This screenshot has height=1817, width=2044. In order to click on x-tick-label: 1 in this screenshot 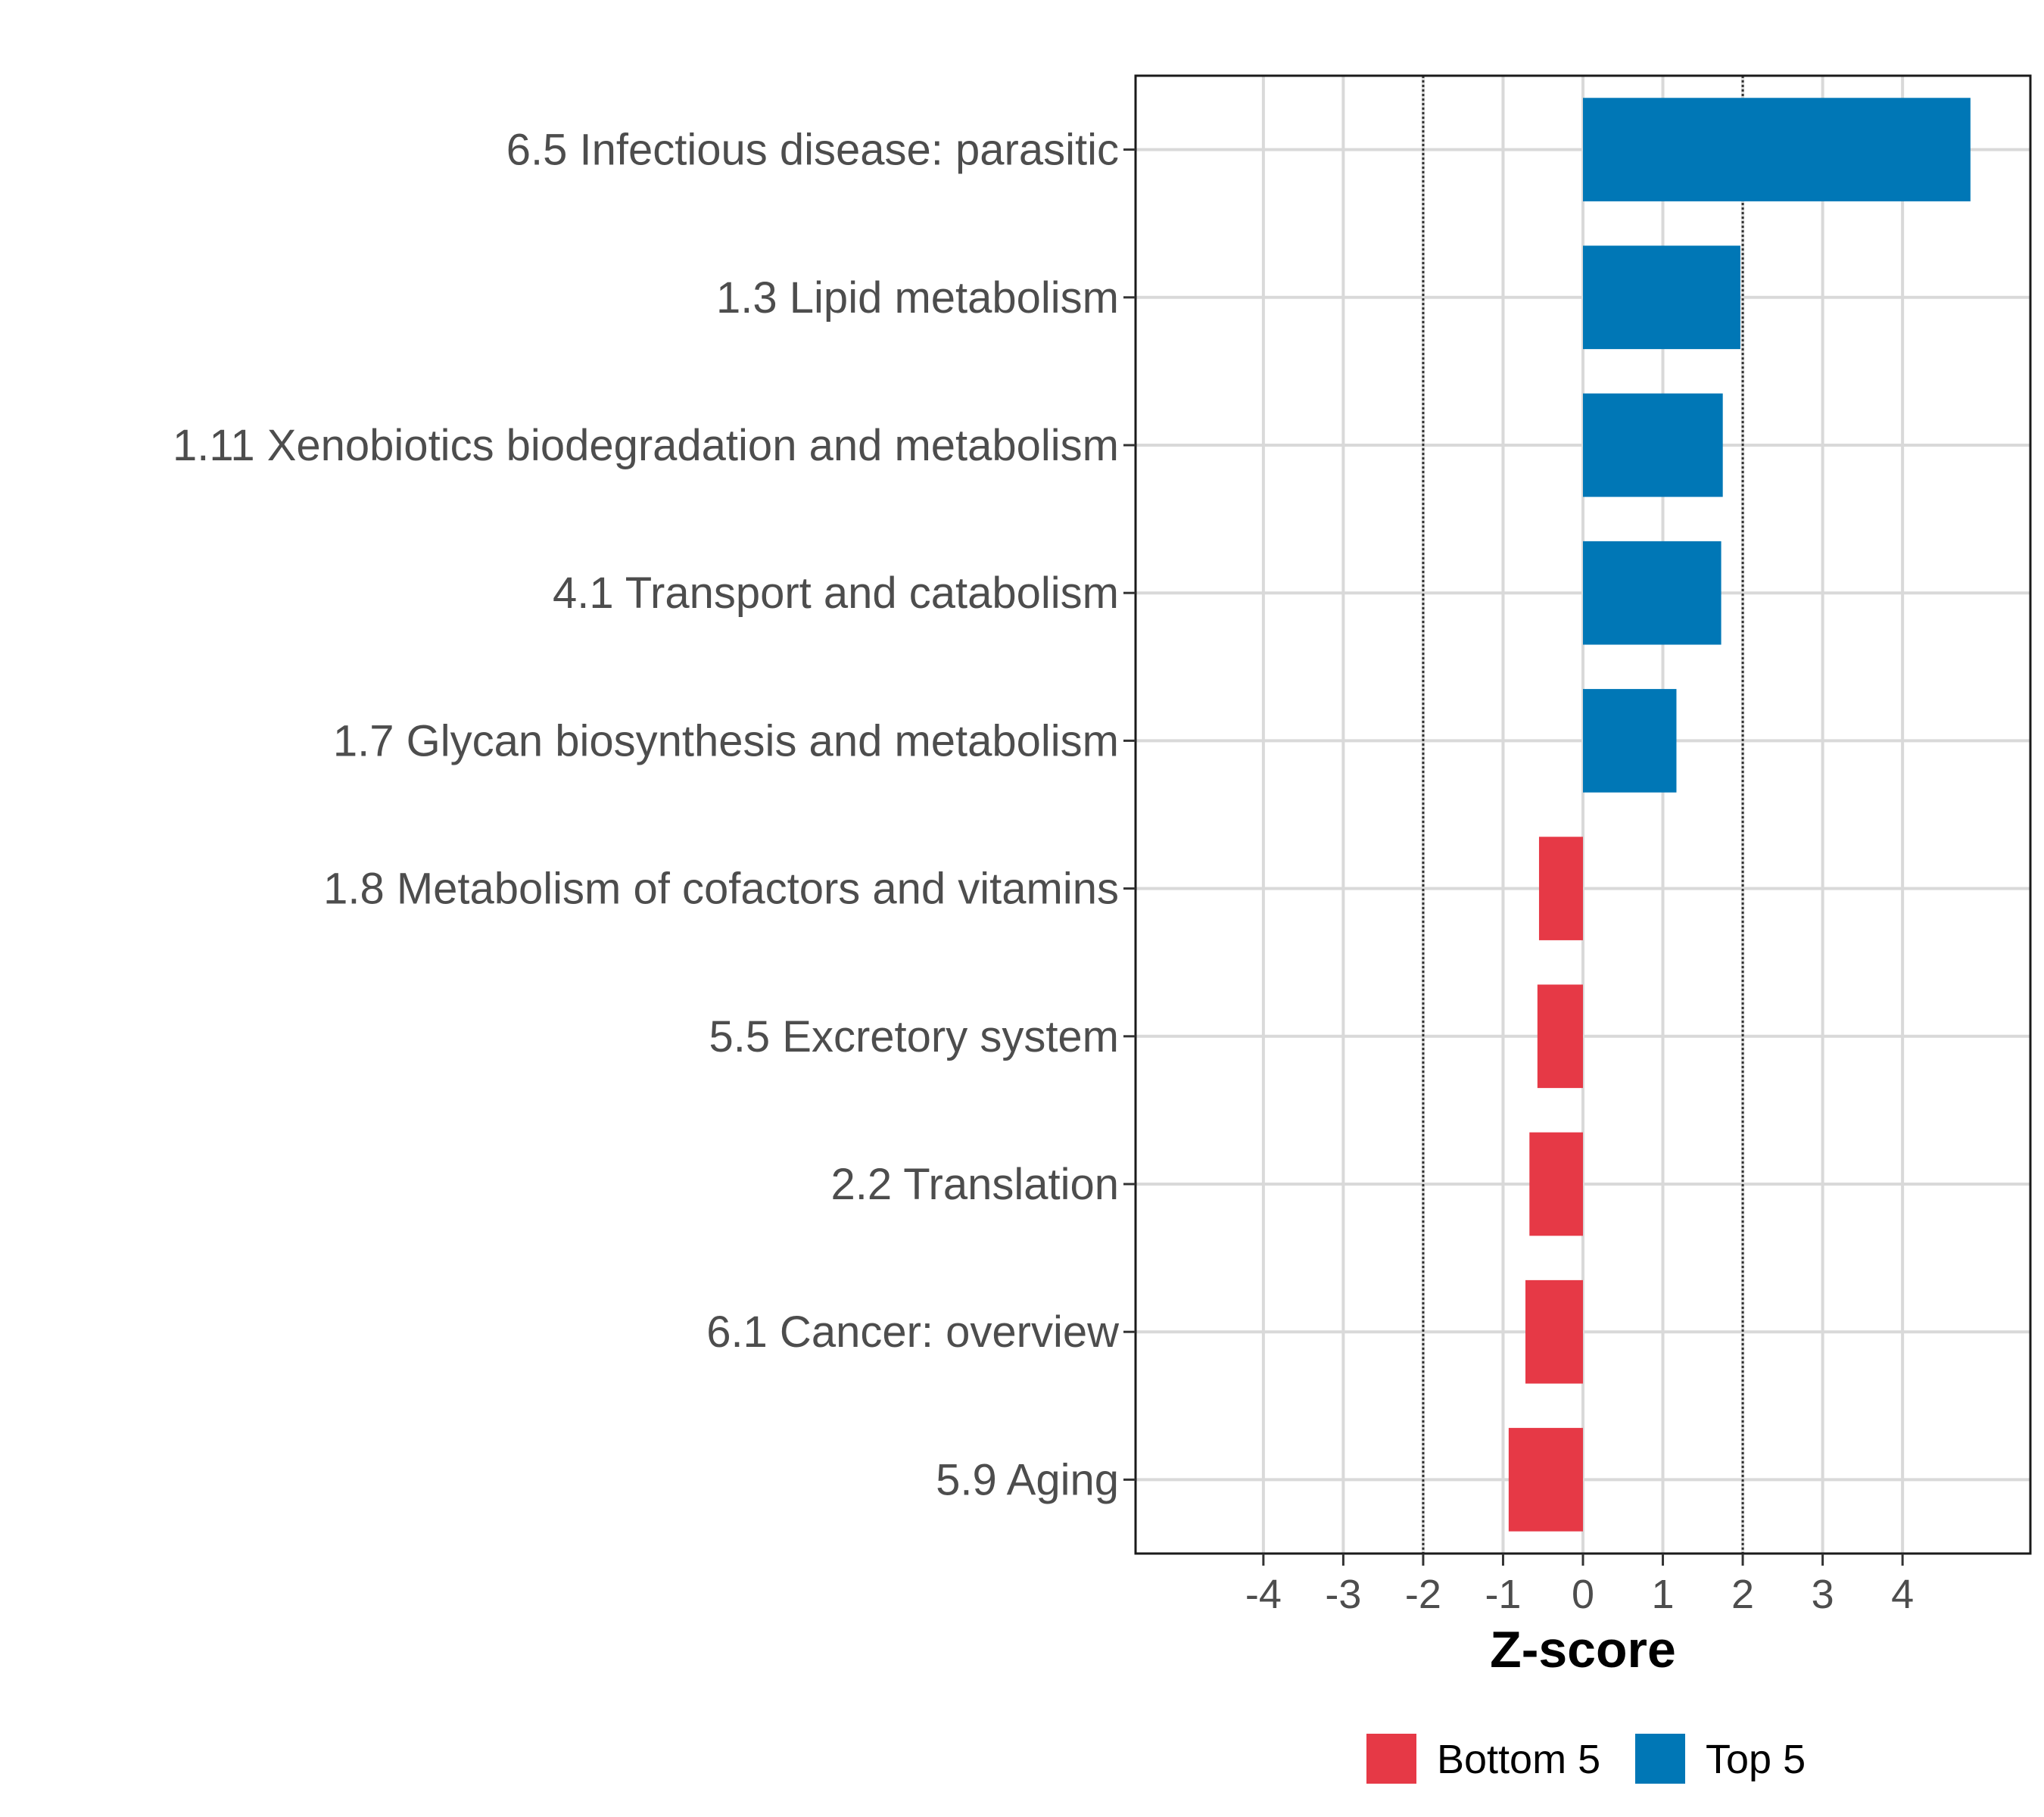, I will do `click(1663, 1594)`.